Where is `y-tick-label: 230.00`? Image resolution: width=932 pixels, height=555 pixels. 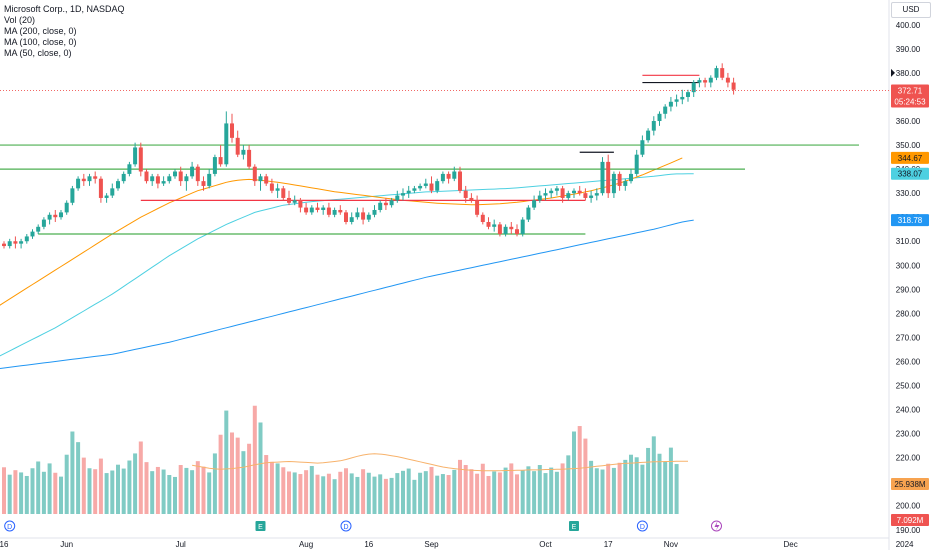
y-tick-label: 230.00 is located at coordinates (908, 434).